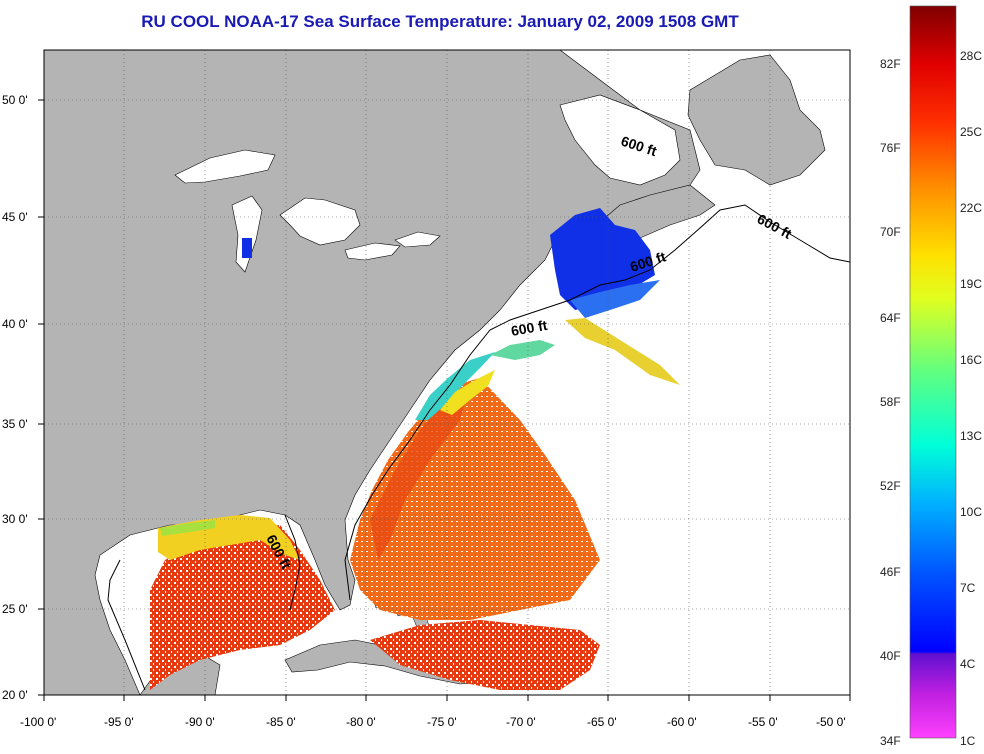 This screenshot has width=984, height=754. I want to click on f-label: 40F, so click(890, 656).